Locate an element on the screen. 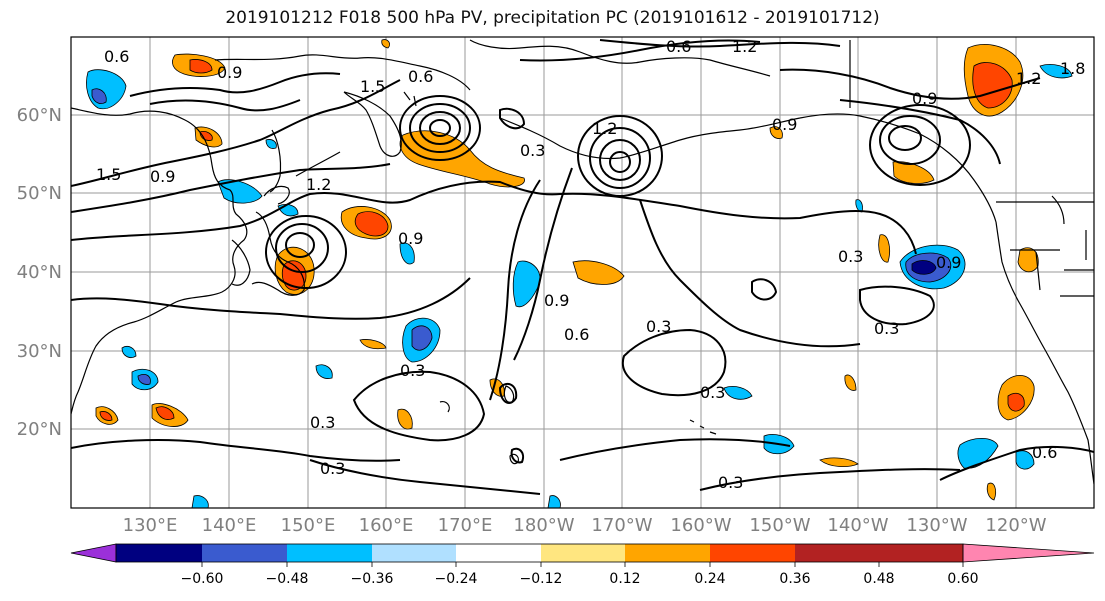 This screenshot has width=1105, height=601. colorbar-tick-label: −0.24 is located at coordinates (456, 579).